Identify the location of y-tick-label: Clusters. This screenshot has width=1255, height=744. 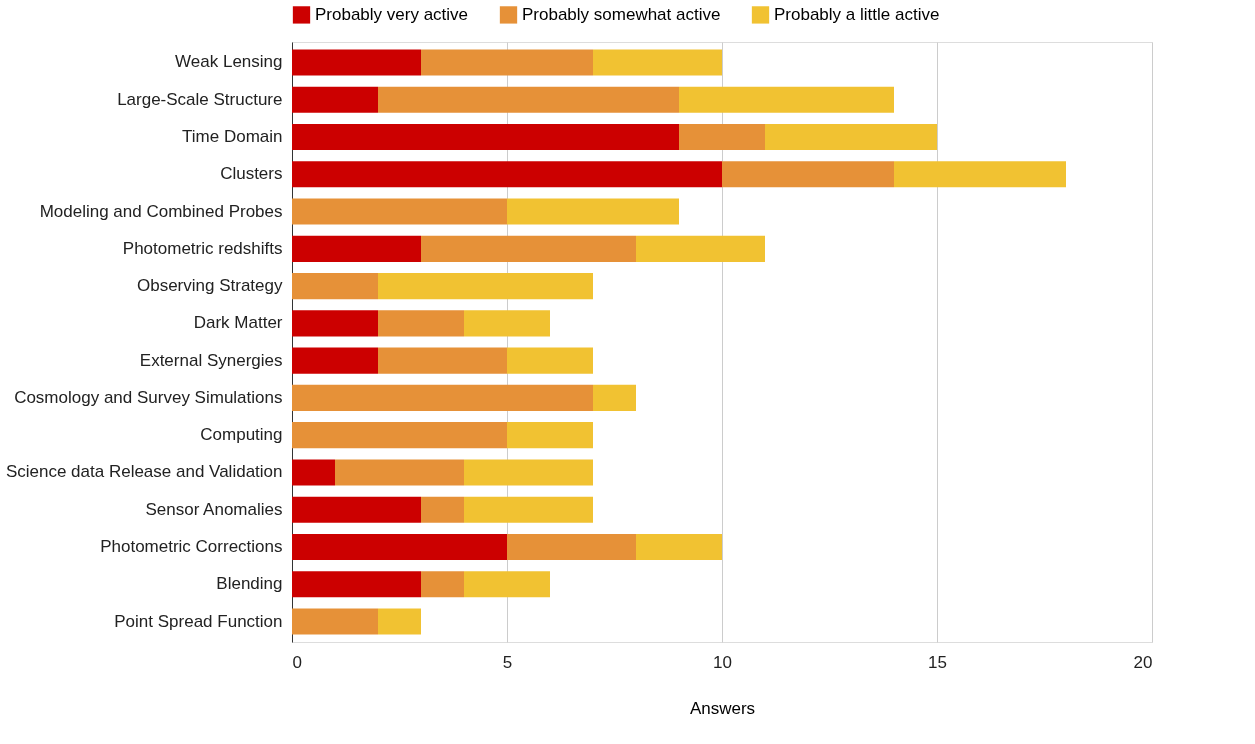
(251, 174).